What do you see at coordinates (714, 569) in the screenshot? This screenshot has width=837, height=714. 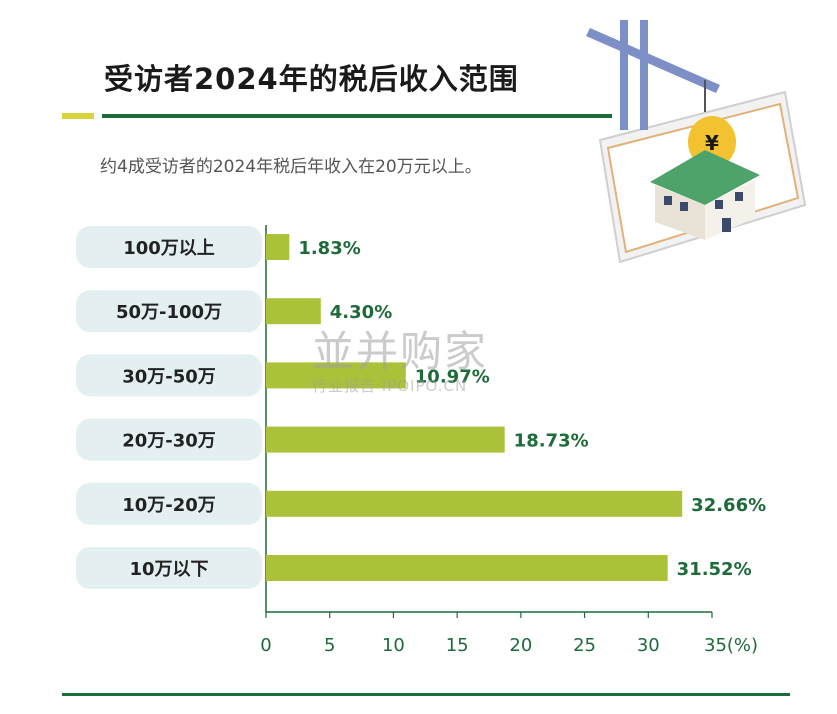 I see `data-label: 31.52%` at bounding box center [714, 569].